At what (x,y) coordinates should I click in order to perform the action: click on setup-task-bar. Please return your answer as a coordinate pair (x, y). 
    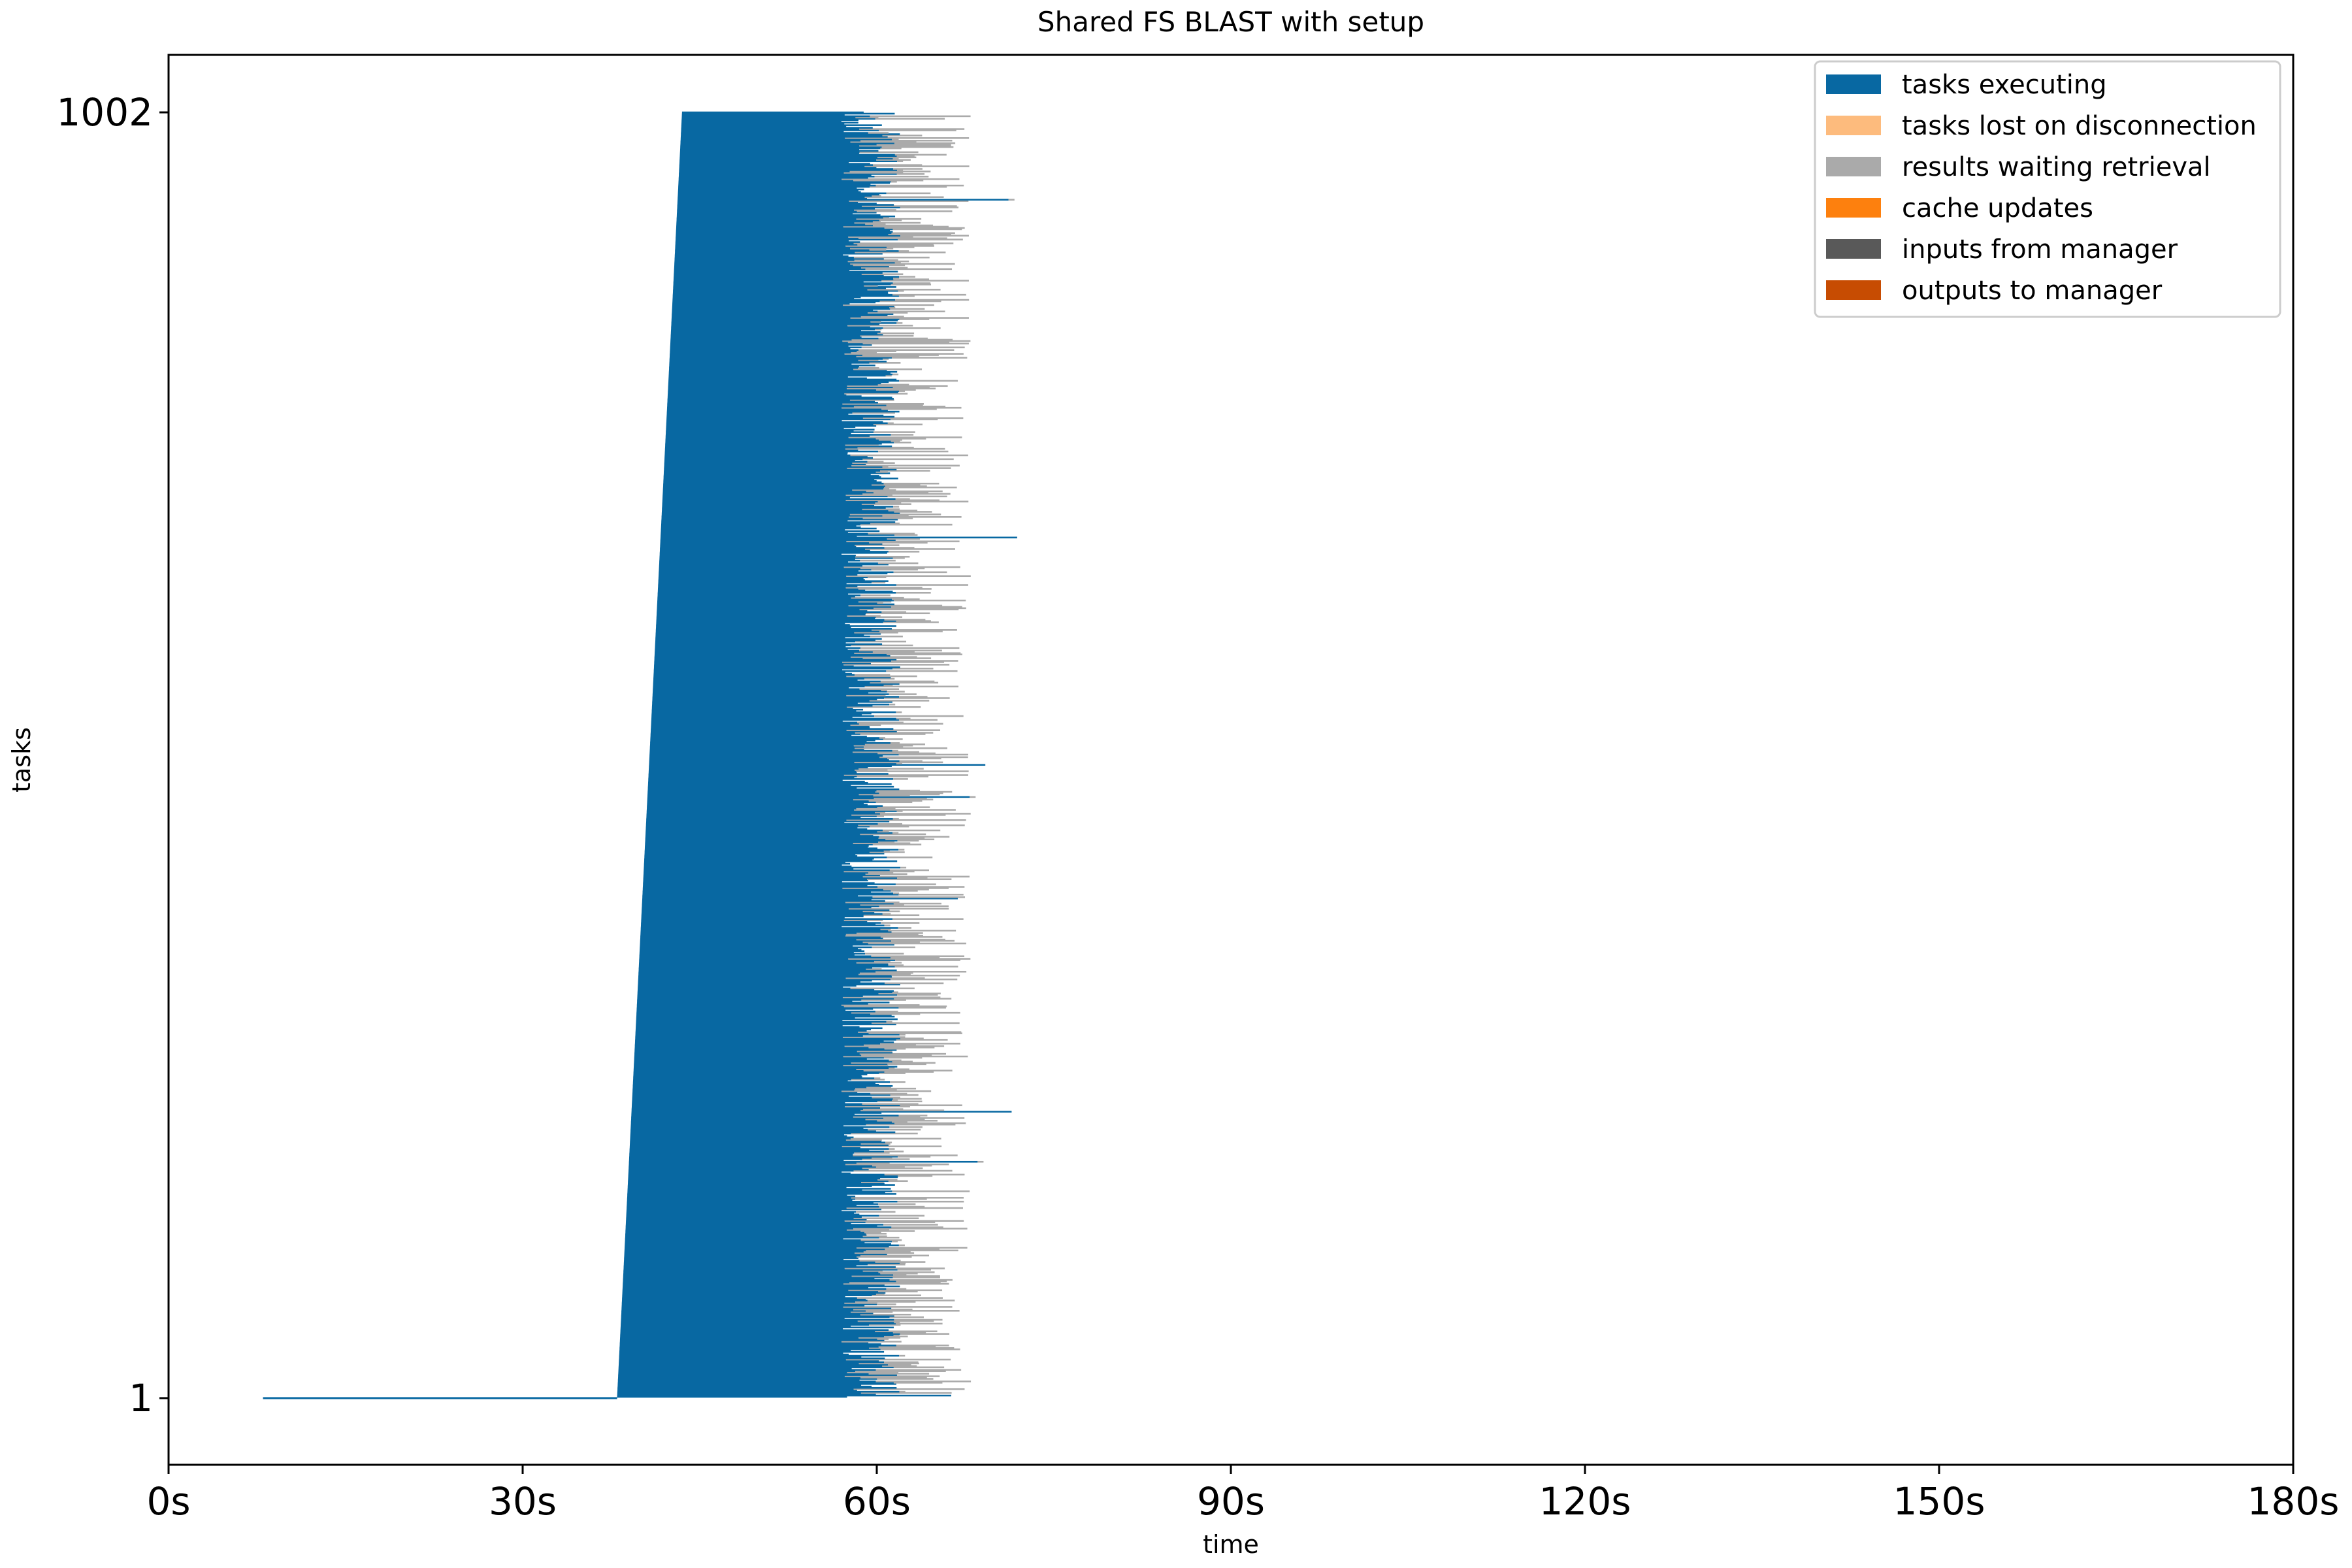
    Looking at the image, I should click on (440, 1398).